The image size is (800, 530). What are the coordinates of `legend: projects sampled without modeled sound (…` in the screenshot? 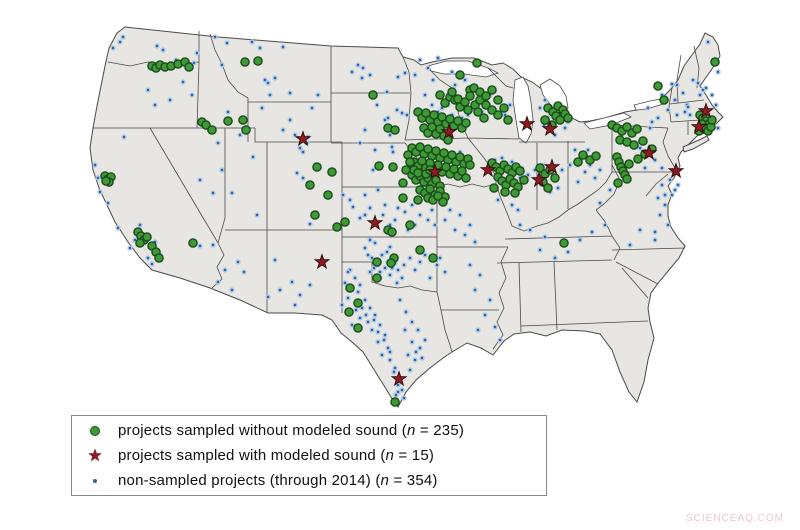 It's located at (309, 455).